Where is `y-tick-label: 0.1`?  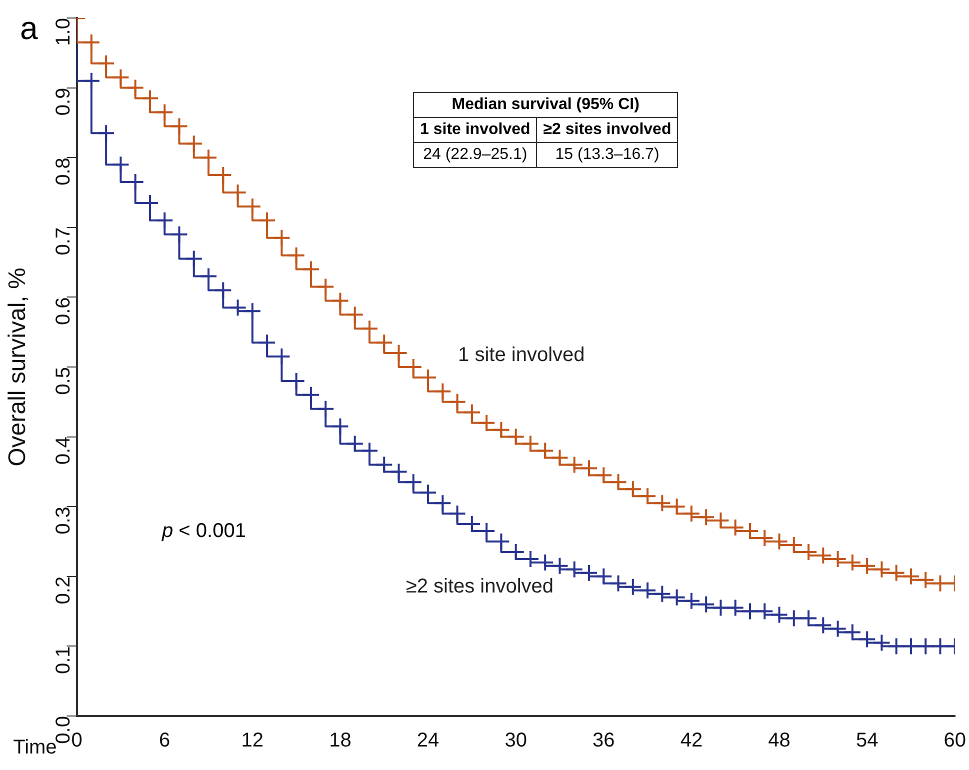
y-tick-label: 0.1 is located at coordinates (63, 660).